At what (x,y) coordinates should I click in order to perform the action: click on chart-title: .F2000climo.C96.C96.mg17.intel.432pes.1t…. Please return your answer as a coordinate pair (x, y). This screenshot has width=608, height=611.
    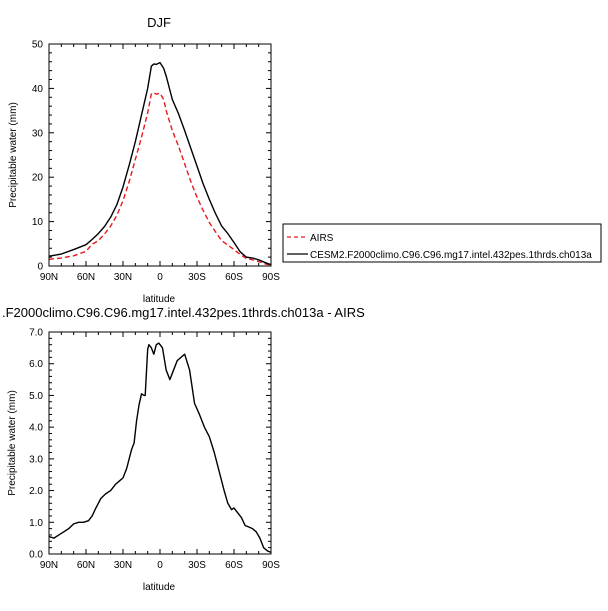
    Looking at the image, I should click on (183, 312).